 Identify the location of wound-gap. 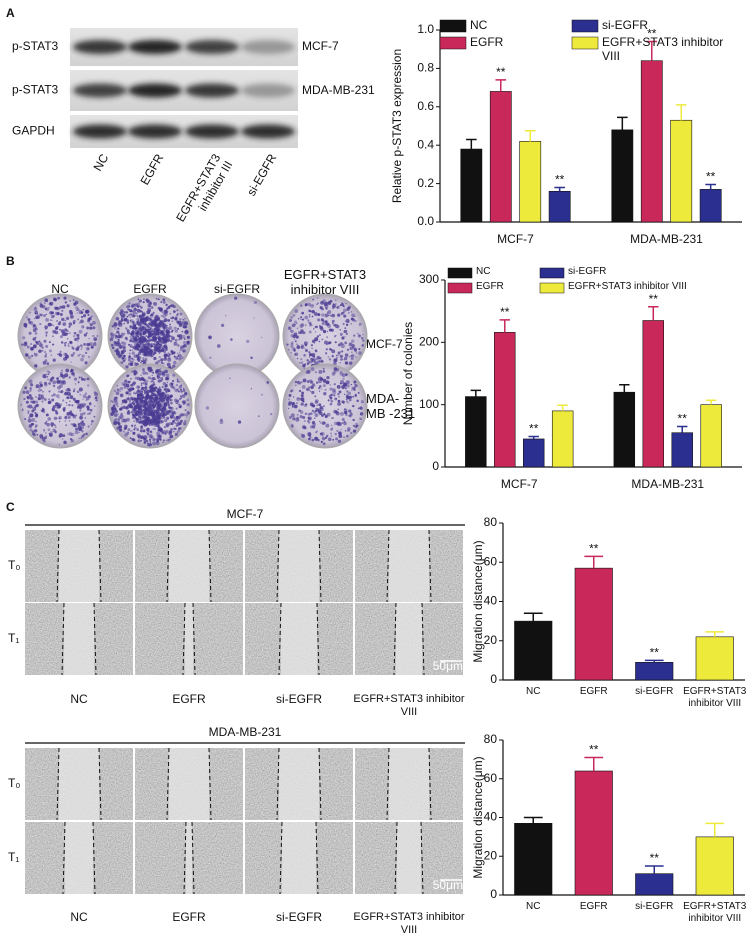
(79, 858).